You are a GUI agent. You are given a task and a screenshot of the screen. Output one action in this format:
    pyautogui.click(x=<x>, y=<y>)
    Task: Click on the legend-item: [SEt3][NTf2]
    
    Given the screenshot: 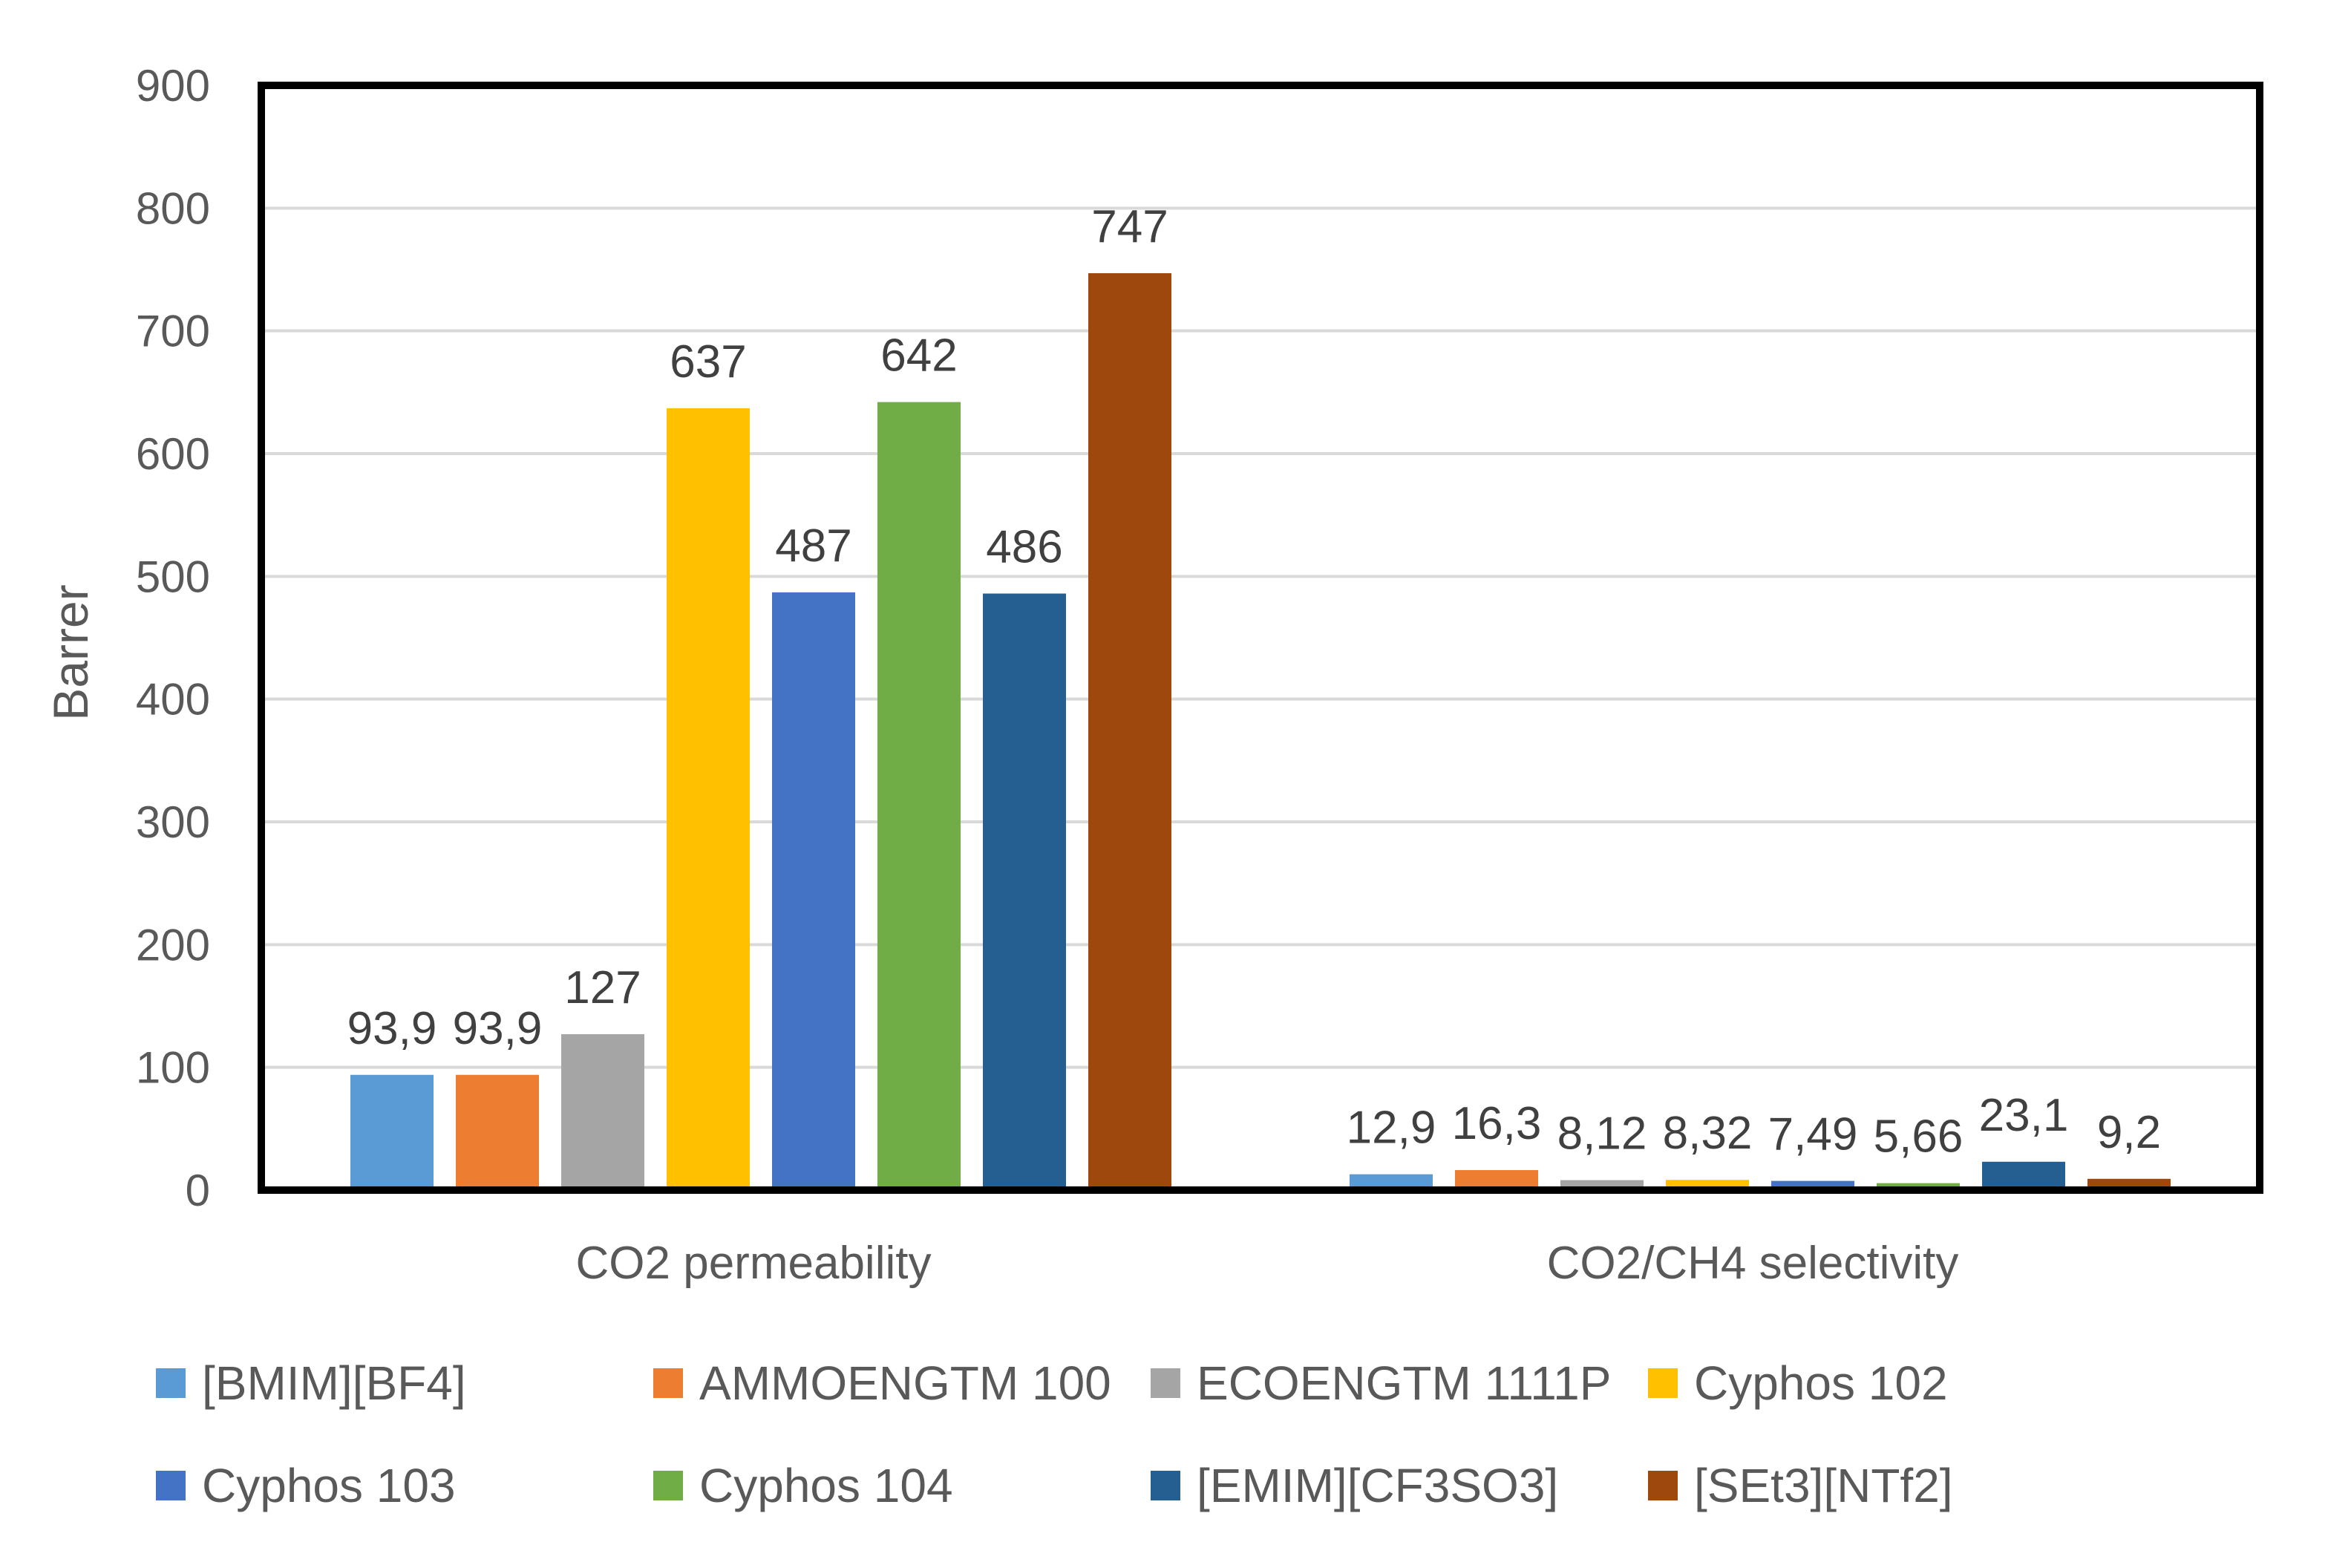 What is the action you would take?
    pyautogui.click(x=1896, y=1485)
    